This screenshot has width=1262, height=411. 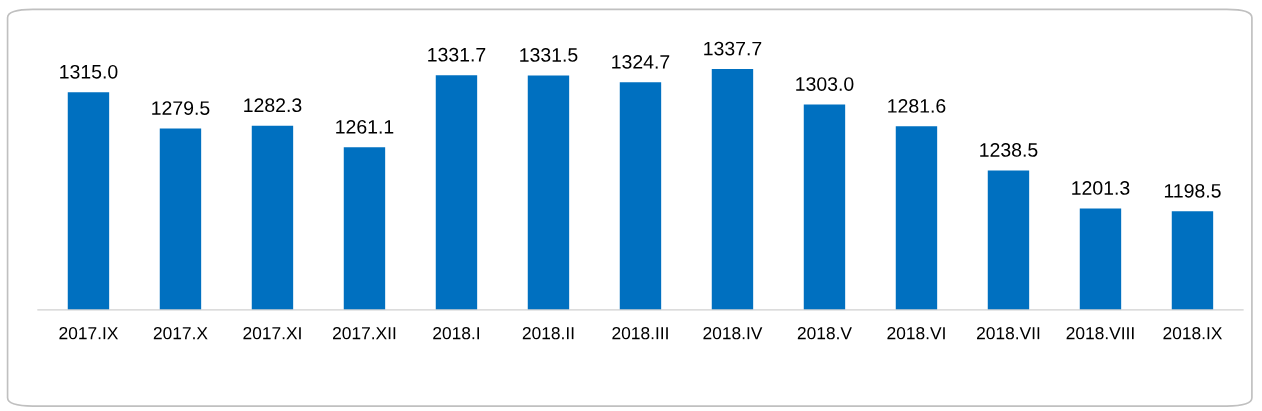 What do you see at coordinates (825, 84) in the screenshot?
I see `data-label: 1303.0` at bounding box center [825, 84].